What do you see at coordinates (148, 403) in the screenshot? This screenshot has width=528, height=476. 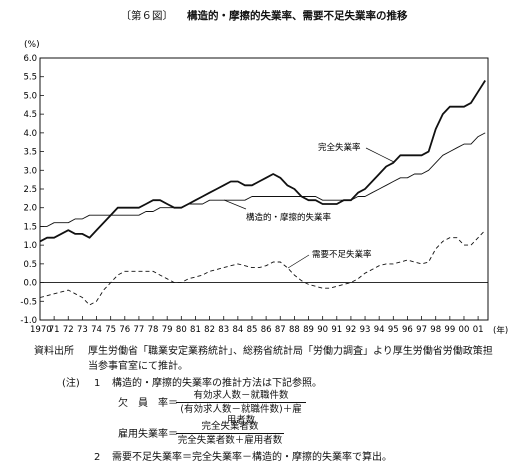 I see `vacancy-rate-label: 欠 員 率＝` at bounding box center [148, 403].